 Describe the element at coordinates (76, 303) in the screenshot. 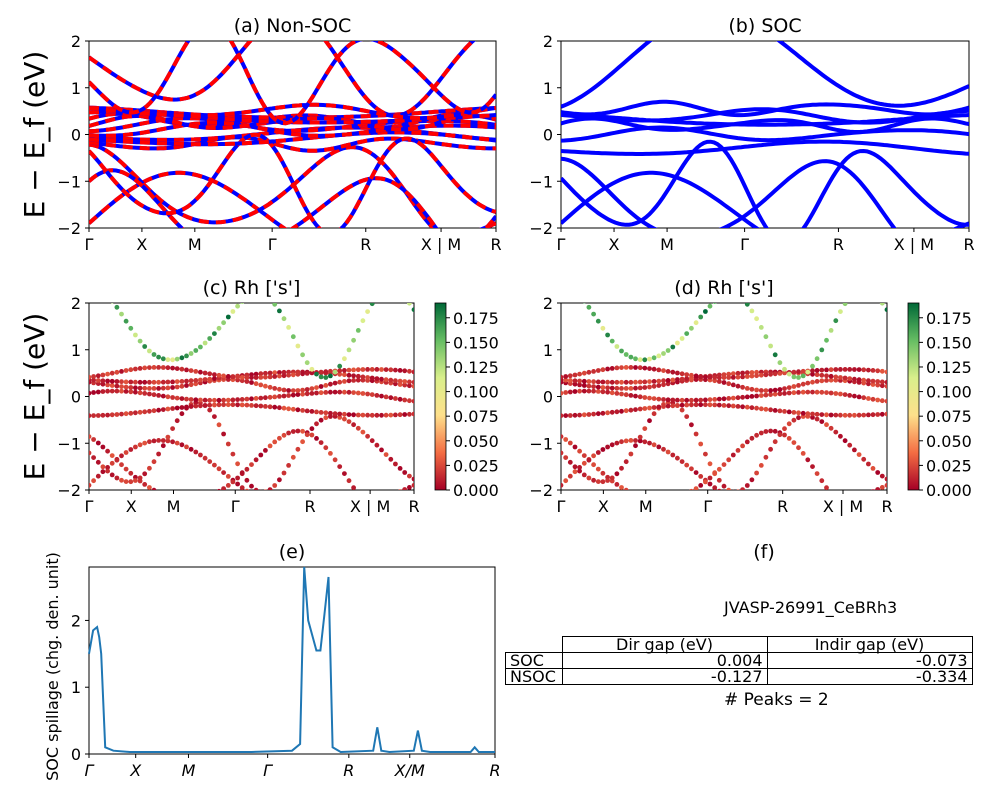

I see `y-tick-label: 2` at that location.